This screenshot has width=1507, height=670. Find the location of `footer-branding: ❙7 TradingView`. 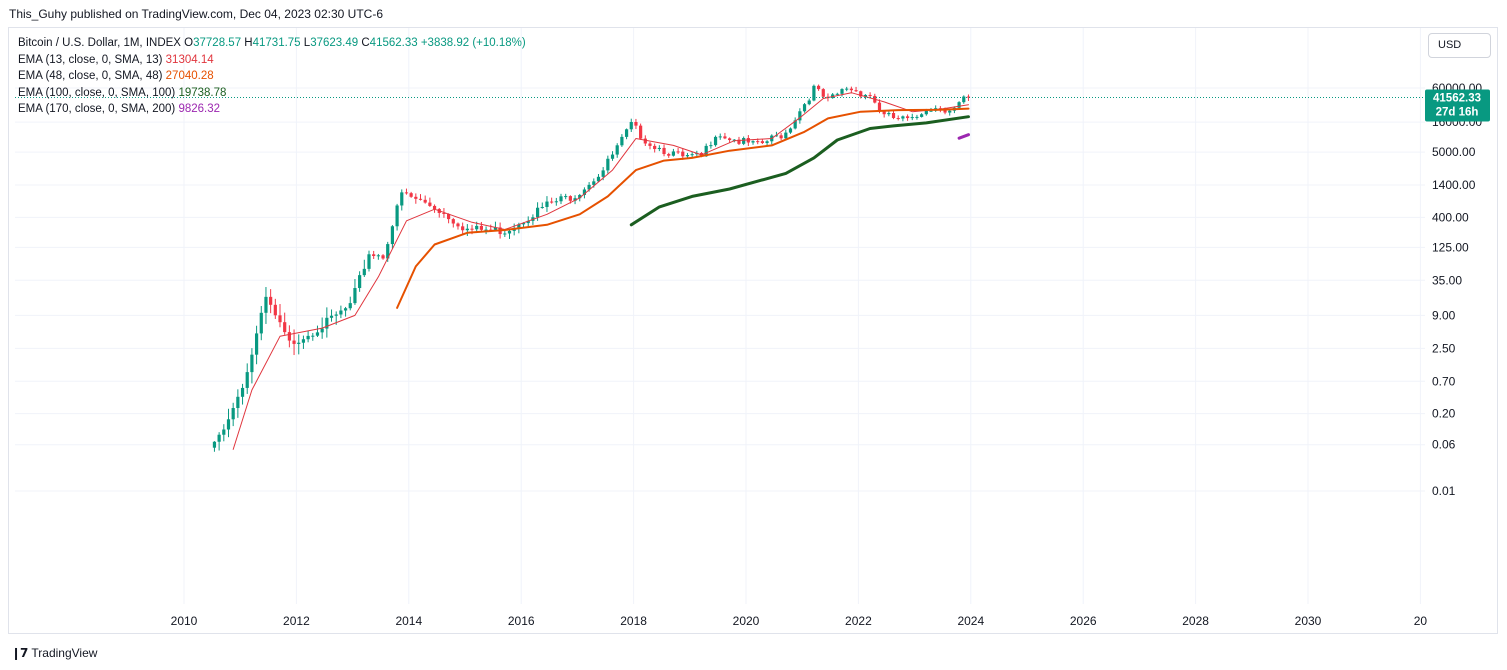

footer-branding: ❙7 TradingView is located at coordinates (54, 653).